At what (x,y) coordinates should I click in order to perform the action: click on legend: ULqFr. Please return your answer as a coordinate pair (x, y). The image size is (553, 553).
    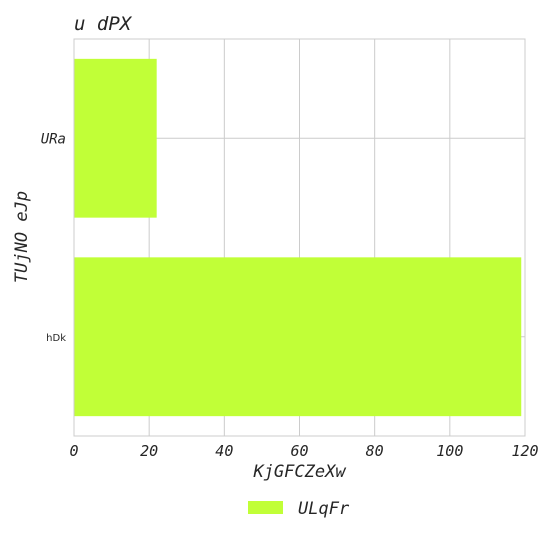
    Looking at the image, I should click on (299, 509).